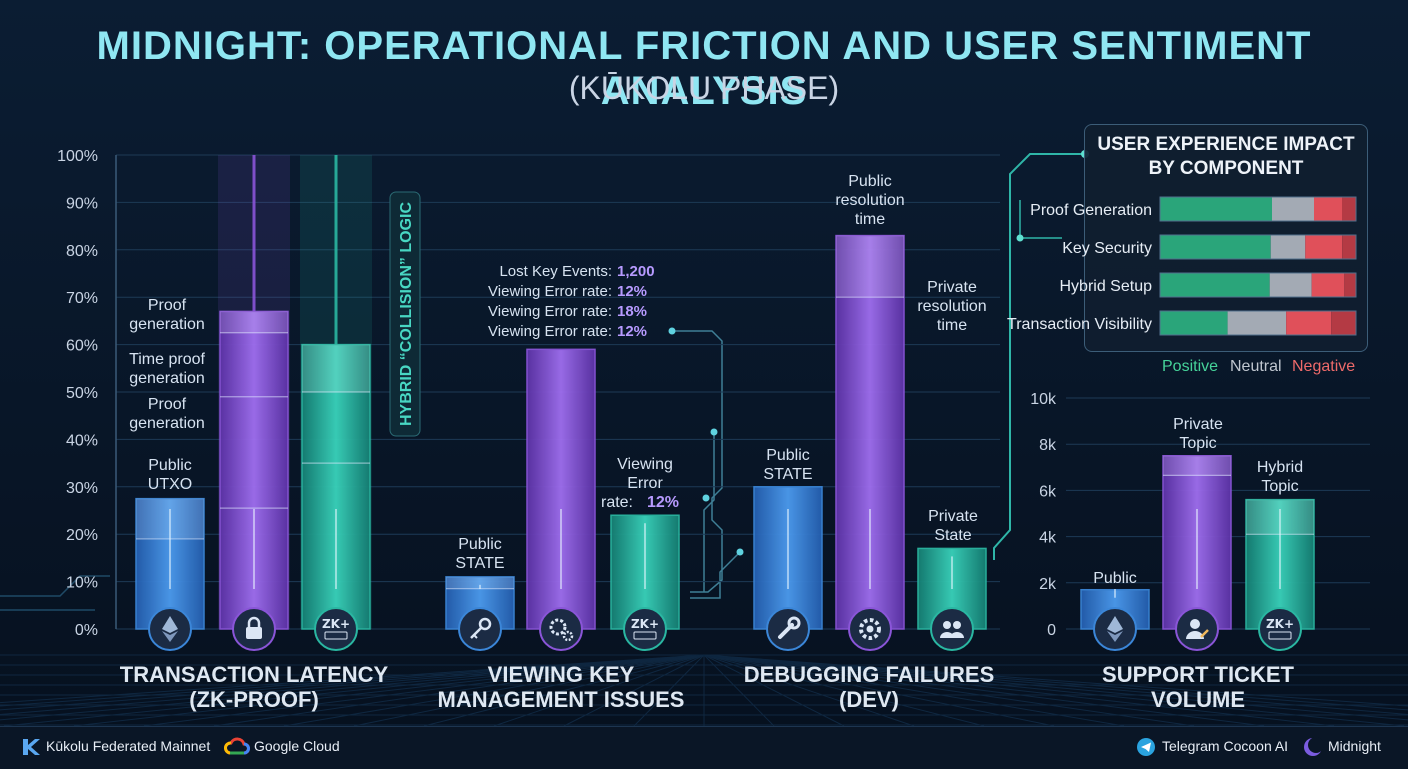  I want to click on person-head, so click(1195, 624).